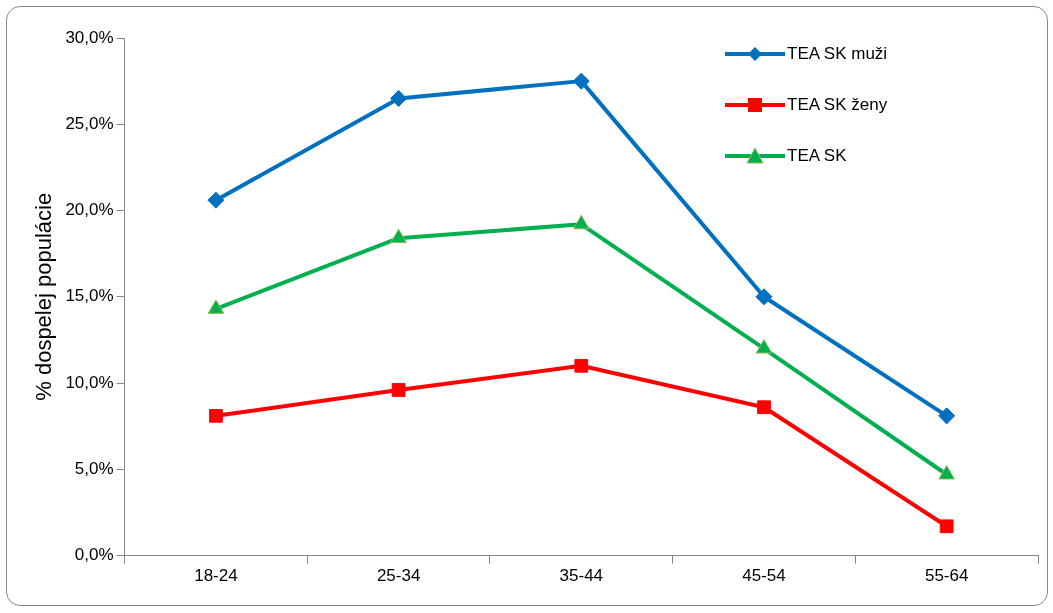 This screenshot has width=1053, height=613. Describe the element at coordinates (837, 53) in the screenshot. I see `legend-label: TEA SK muži` at that location.